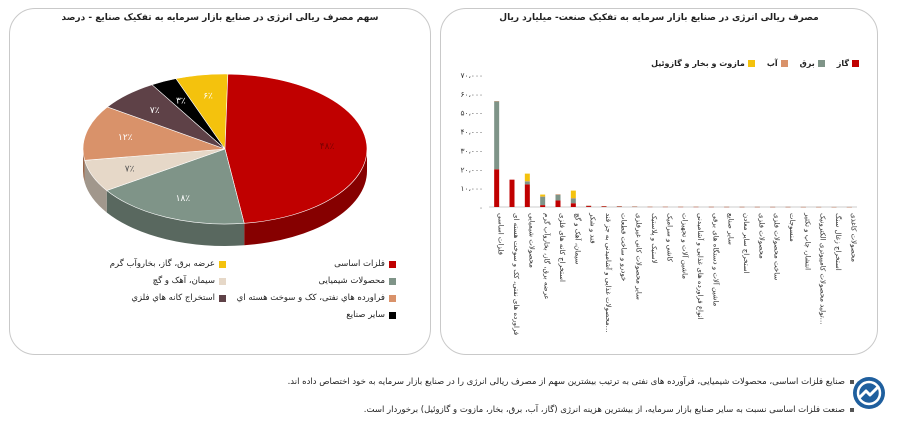 Image resolution: width=900 pixels, height=424 pixels. Describe the element at coordinates (639, 256) in the screenshot. I see `x-tick-label: سایر محصولات کانی غیرفلزی` at that location.